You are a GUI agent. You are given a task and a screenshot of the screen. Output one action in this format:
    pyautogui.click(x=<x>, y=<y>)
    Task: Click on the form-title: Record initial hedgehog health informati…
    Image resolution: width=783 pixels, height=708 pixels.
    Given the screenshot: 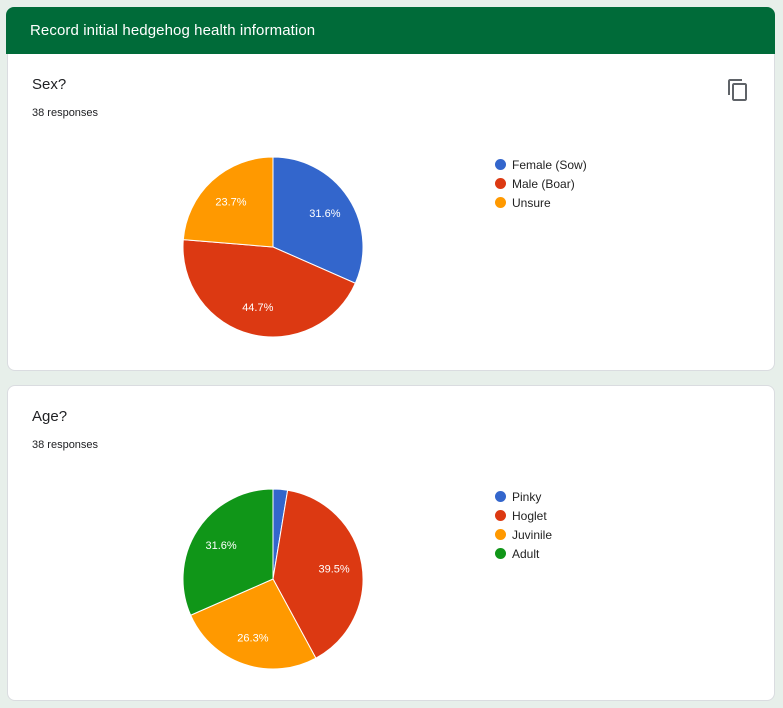 What is the action you would take?
    pyautogui.click(x=173, y=30)
    